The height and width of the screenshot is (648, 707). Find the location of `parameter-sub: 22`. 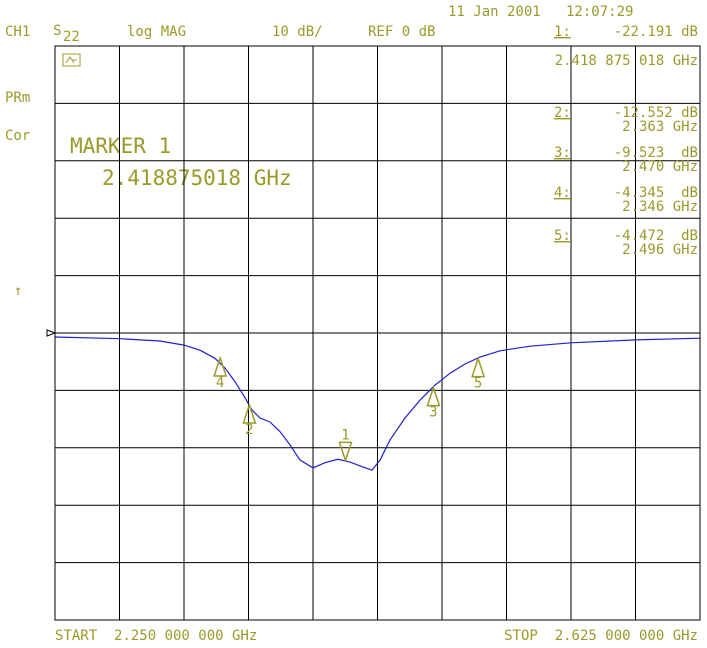

parameter-sub: 22 is located at coordinates (71, 37).